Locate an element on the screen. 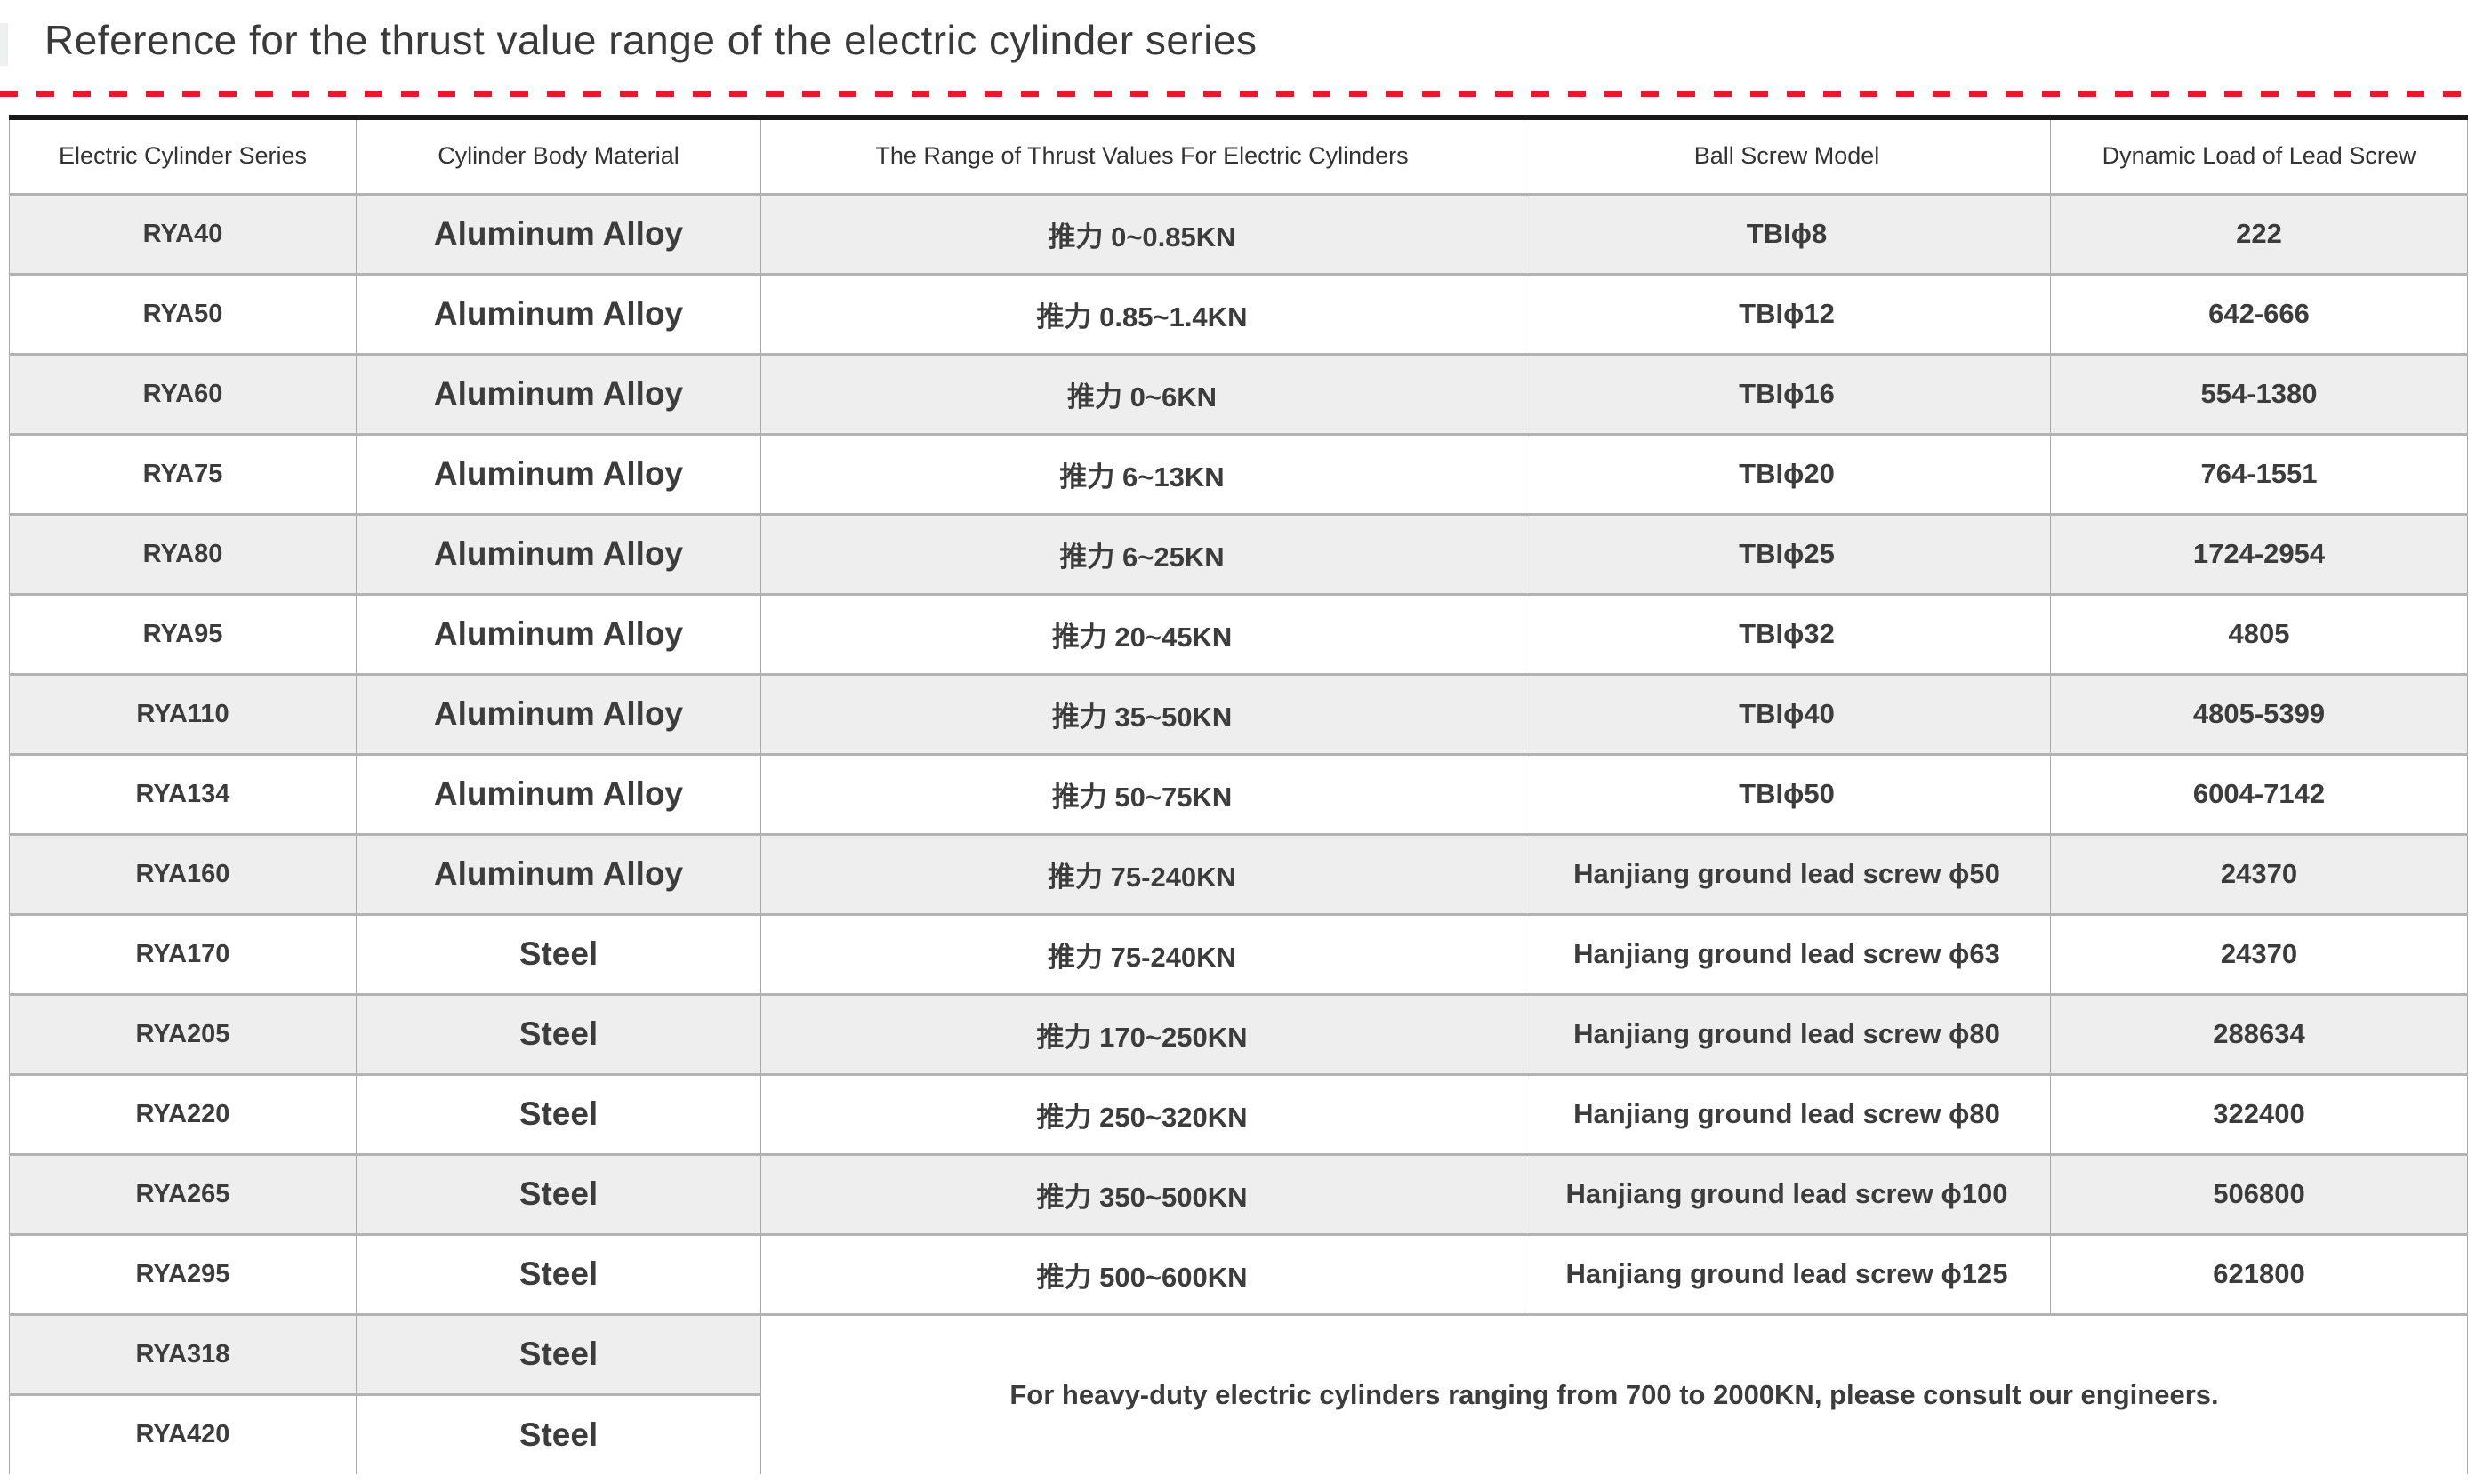  cell-ball-screw: TBIϕ12 is located at coordinates (1787, 313).